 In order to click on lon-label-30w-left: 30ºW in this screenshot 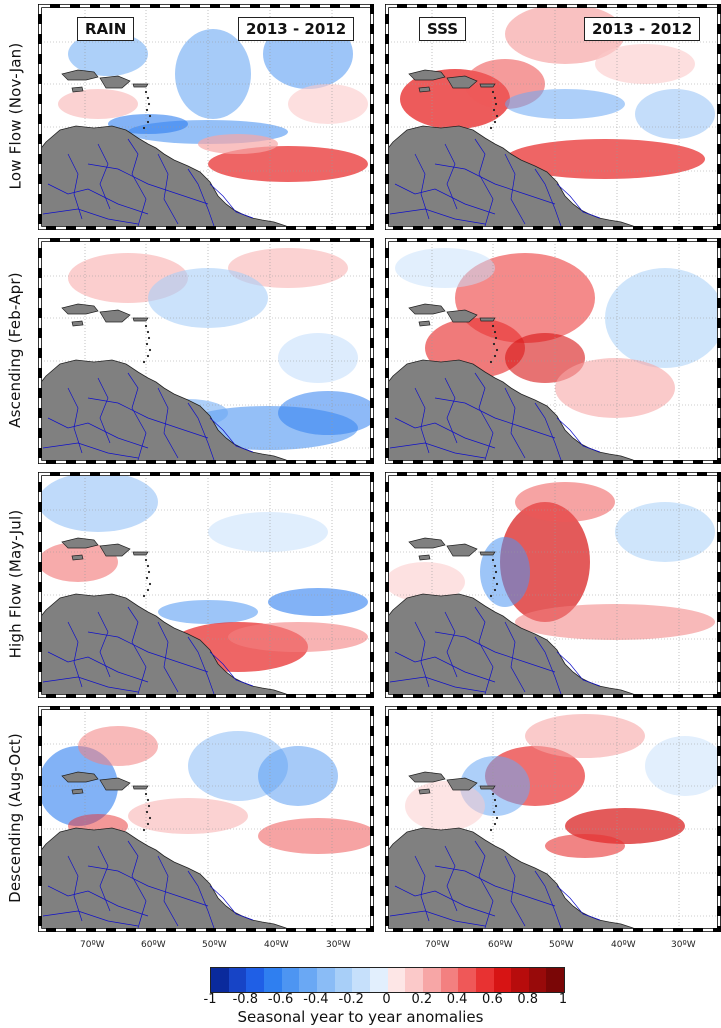, I will do `click(338, 945)`.